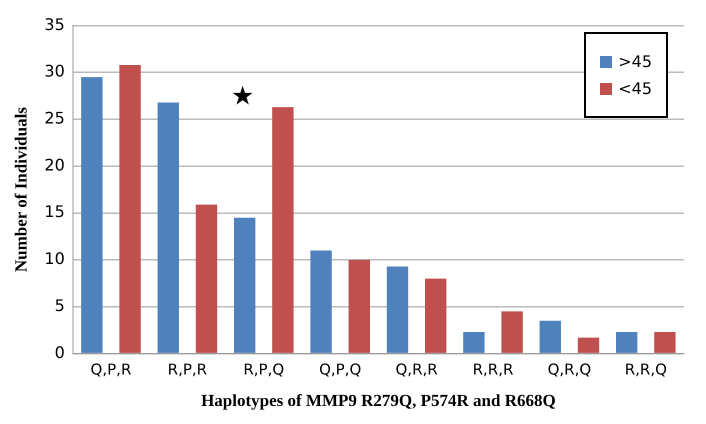 Image resolution: width=706 pixels, height=424 pixels. I want to click on x-tick-label: Q,R,Q, so click(570, 369).